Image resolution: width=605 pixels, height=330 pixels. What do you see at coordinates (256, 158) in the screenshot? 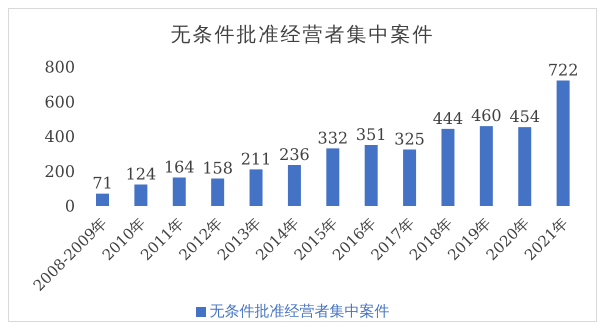
I see `data-label: 211` at bounding box center [256, 158].